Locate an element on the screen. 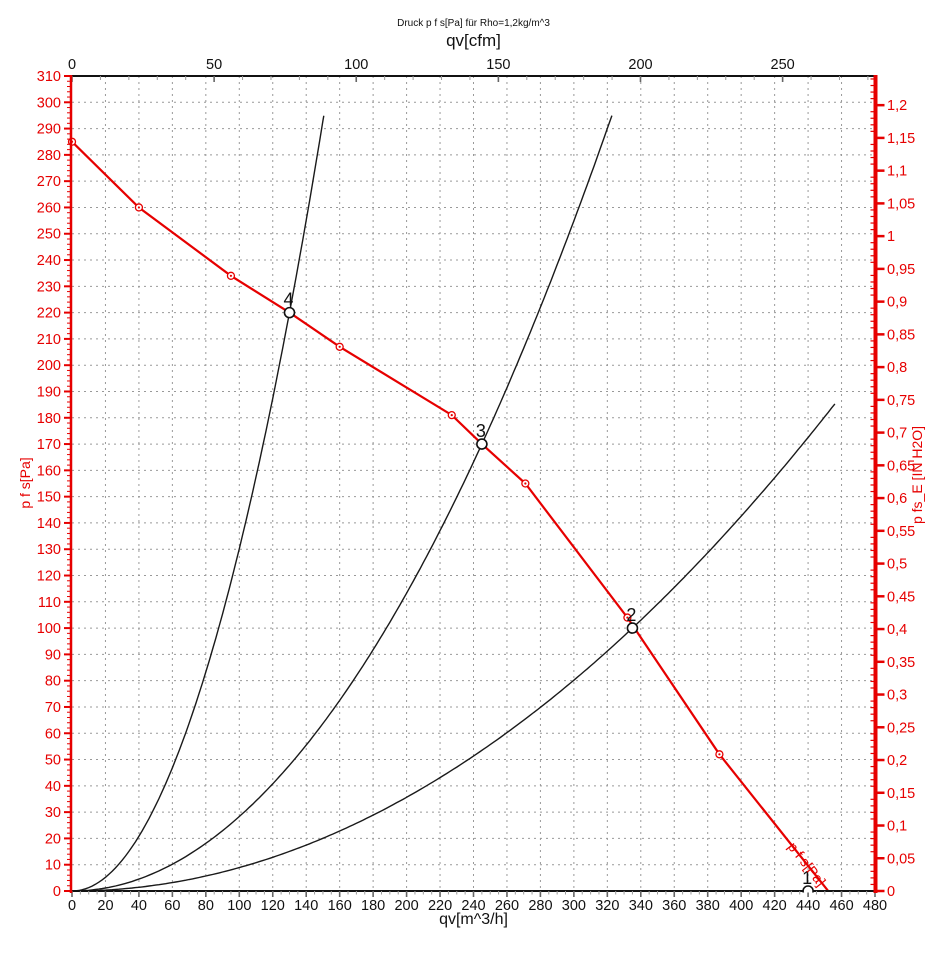 The width and height of the screenshot is (941, 964). svg-text: 340 is located at coordinates (641, 906).